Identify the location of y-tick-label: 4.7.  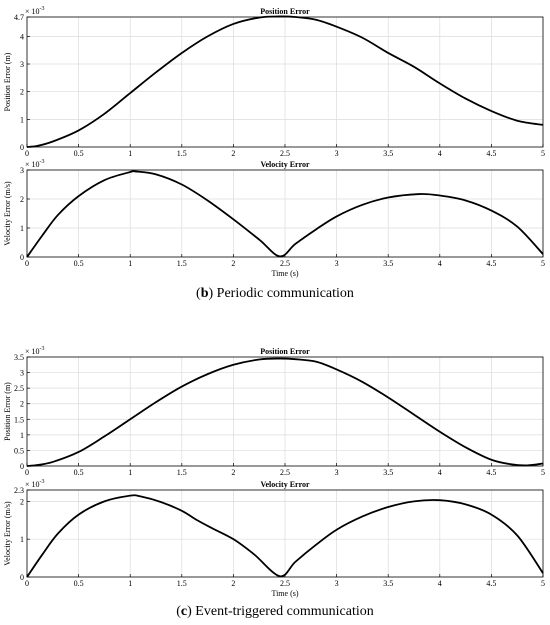
(19, 17).